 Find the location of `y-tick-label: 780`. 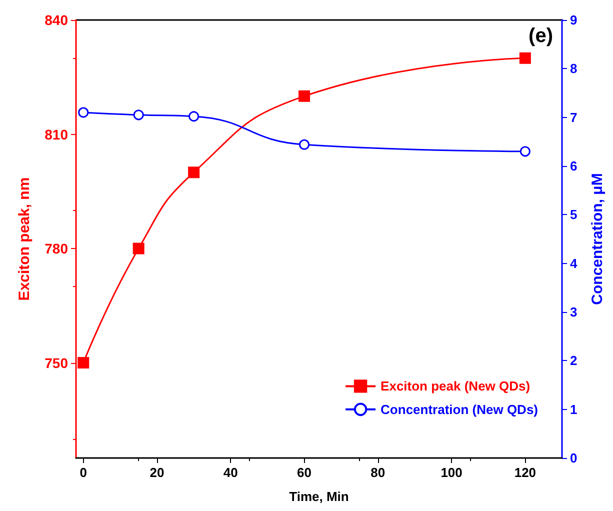

y-tick-label: 780 is located at coordinates (56, 248).